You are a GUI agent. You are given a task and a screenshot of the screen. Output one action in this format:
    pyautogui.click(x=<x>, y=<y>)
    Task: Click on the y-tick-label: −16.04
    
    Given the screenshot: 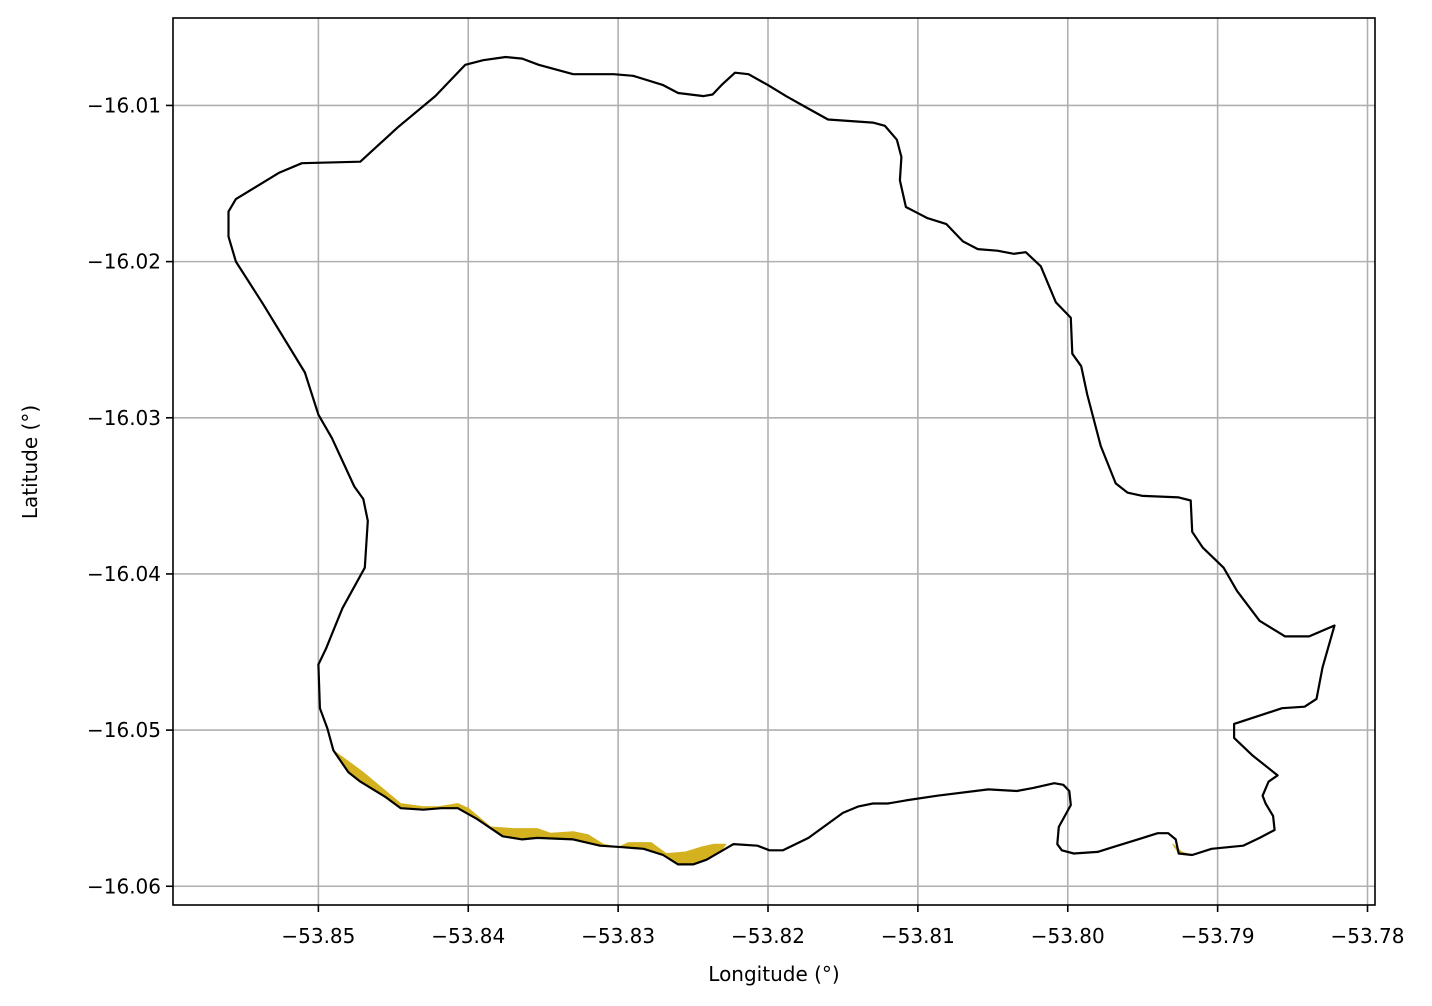 What is the action you would take?
    pyautogui.click(x=124, y=574)
    